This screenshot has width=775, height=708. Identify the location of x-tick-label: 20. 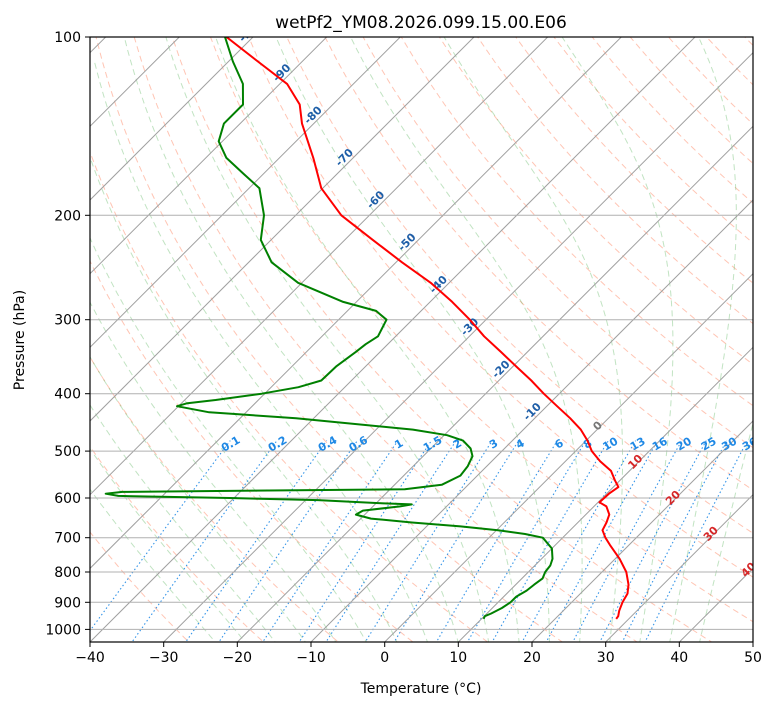
(532, 658).